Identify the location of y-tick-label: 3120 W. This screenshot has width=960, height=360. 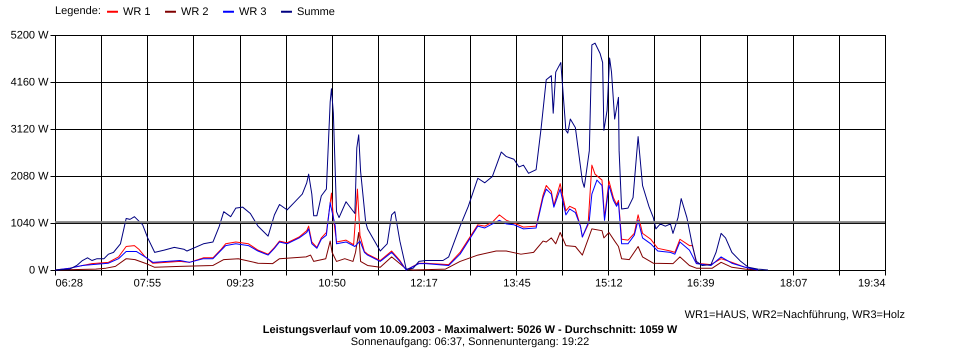
(30, 130).